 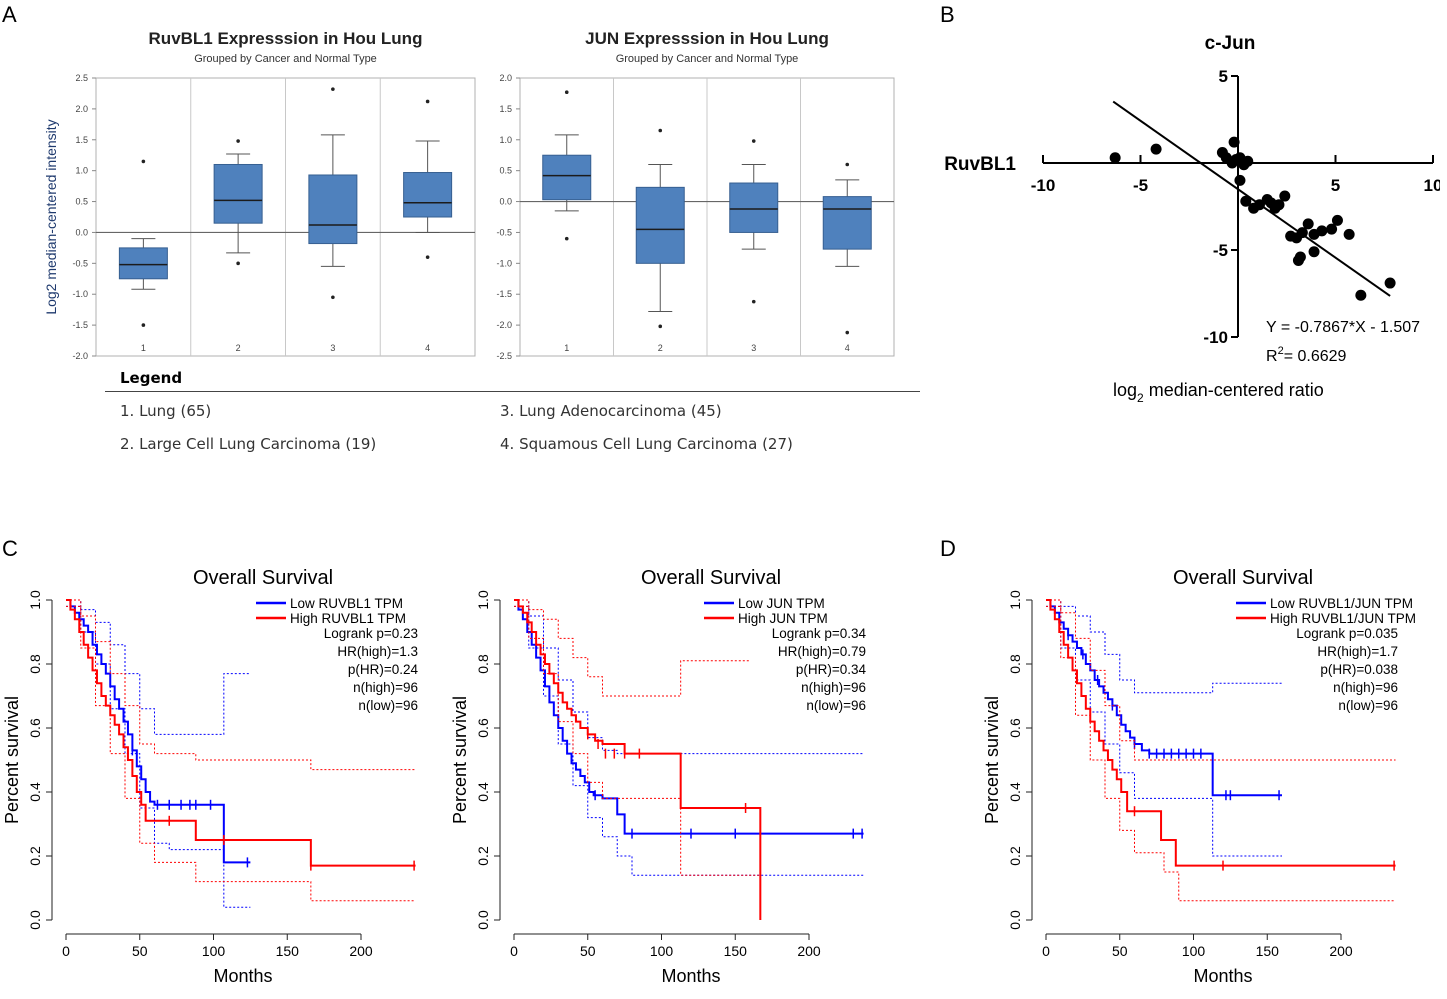 I want to click on km3-xtick-label: 0, so click(x=1046, y=951).